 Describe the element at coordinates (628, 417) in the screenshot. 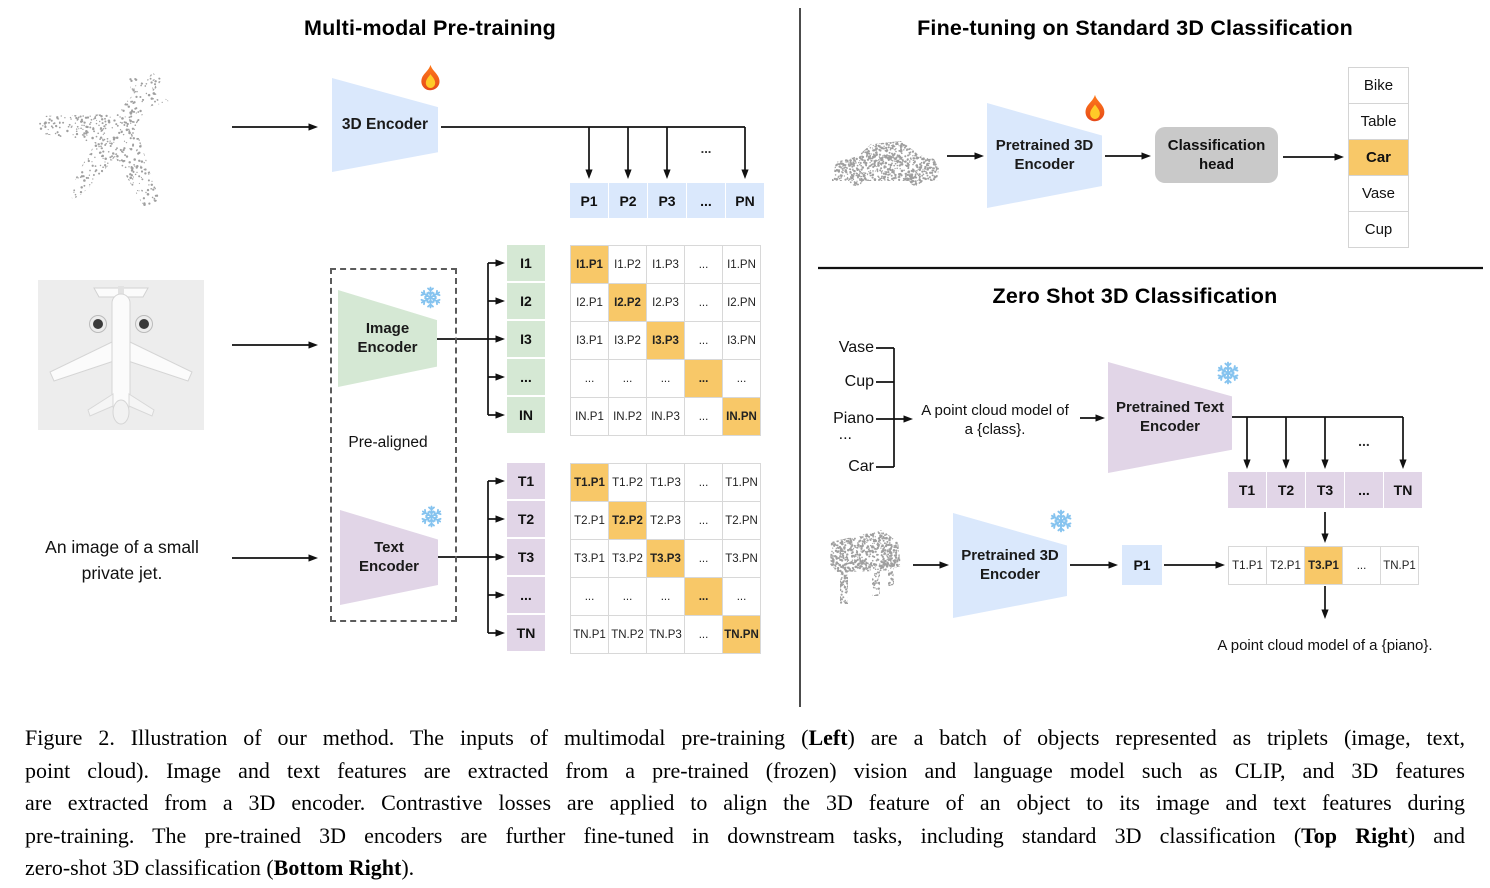

I see `matrix-cell: IN.P2` at that location.